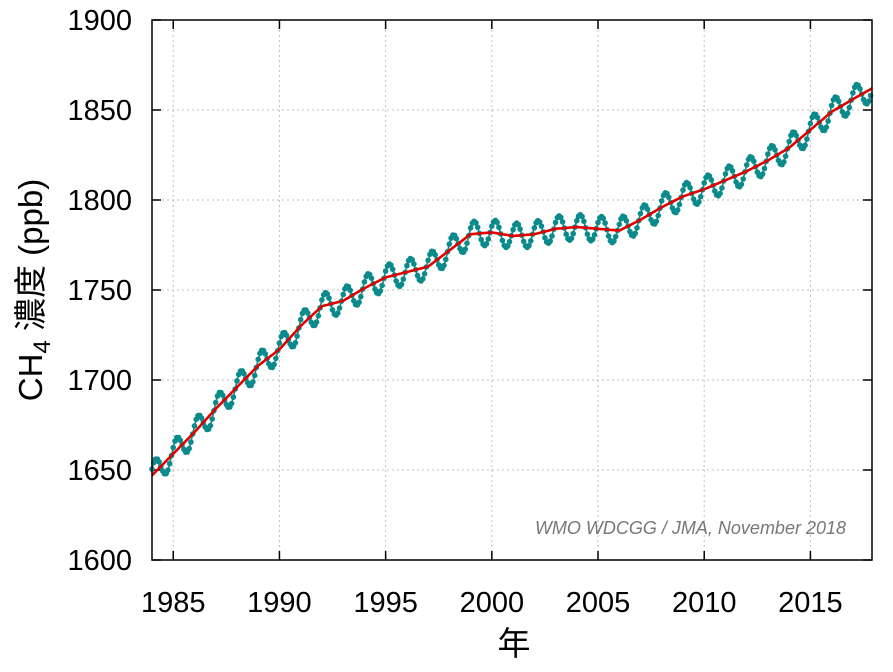  Describe the element at coordinates (99, 561) in the screenshot. I see `y-tick-label: 1600` at that location.